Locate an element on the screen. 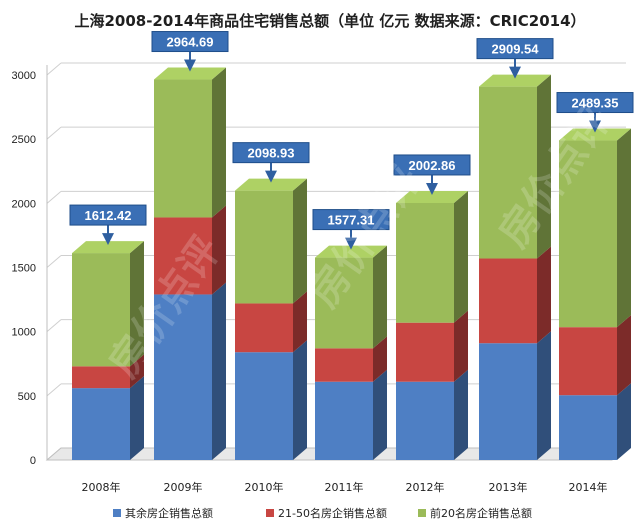 Image resolution: width=640 pixels, height=531 pixels. x-axis-categories: 2008年 2009年 2010年 2011年 2012年 2013年 2014年 is located at coordinates (345, 487).